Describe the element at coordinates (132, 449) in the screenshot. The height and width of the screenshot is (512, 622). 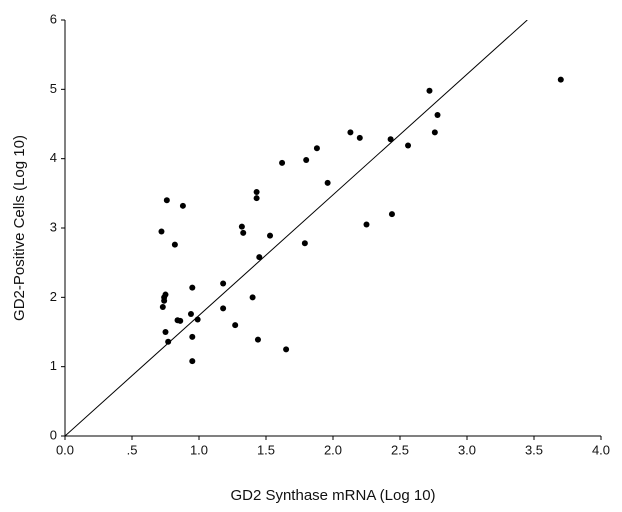
I see `x-tick-label: .5` at that location.